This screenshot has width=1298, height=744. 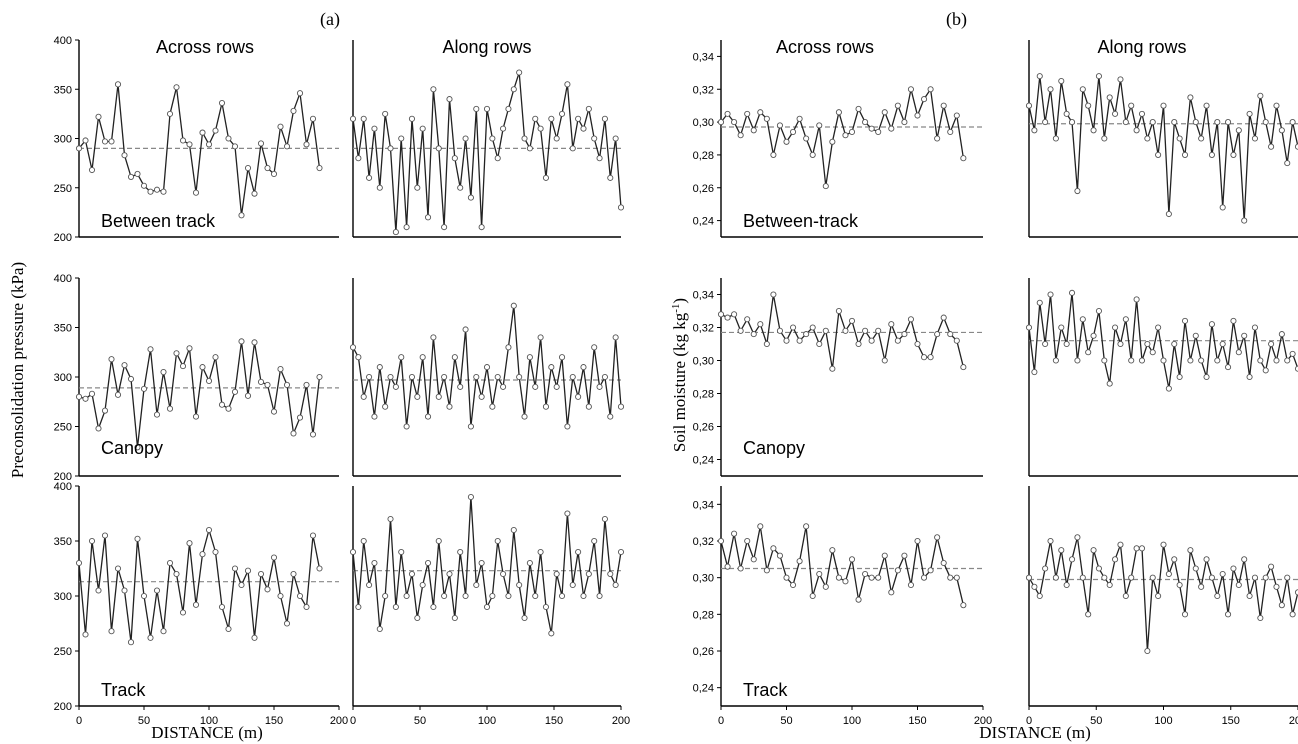 What do you see at coordinates (703, 461) in the screenshot?
I see `y-tick-label: 0,24` at bounding box center [703, 461].